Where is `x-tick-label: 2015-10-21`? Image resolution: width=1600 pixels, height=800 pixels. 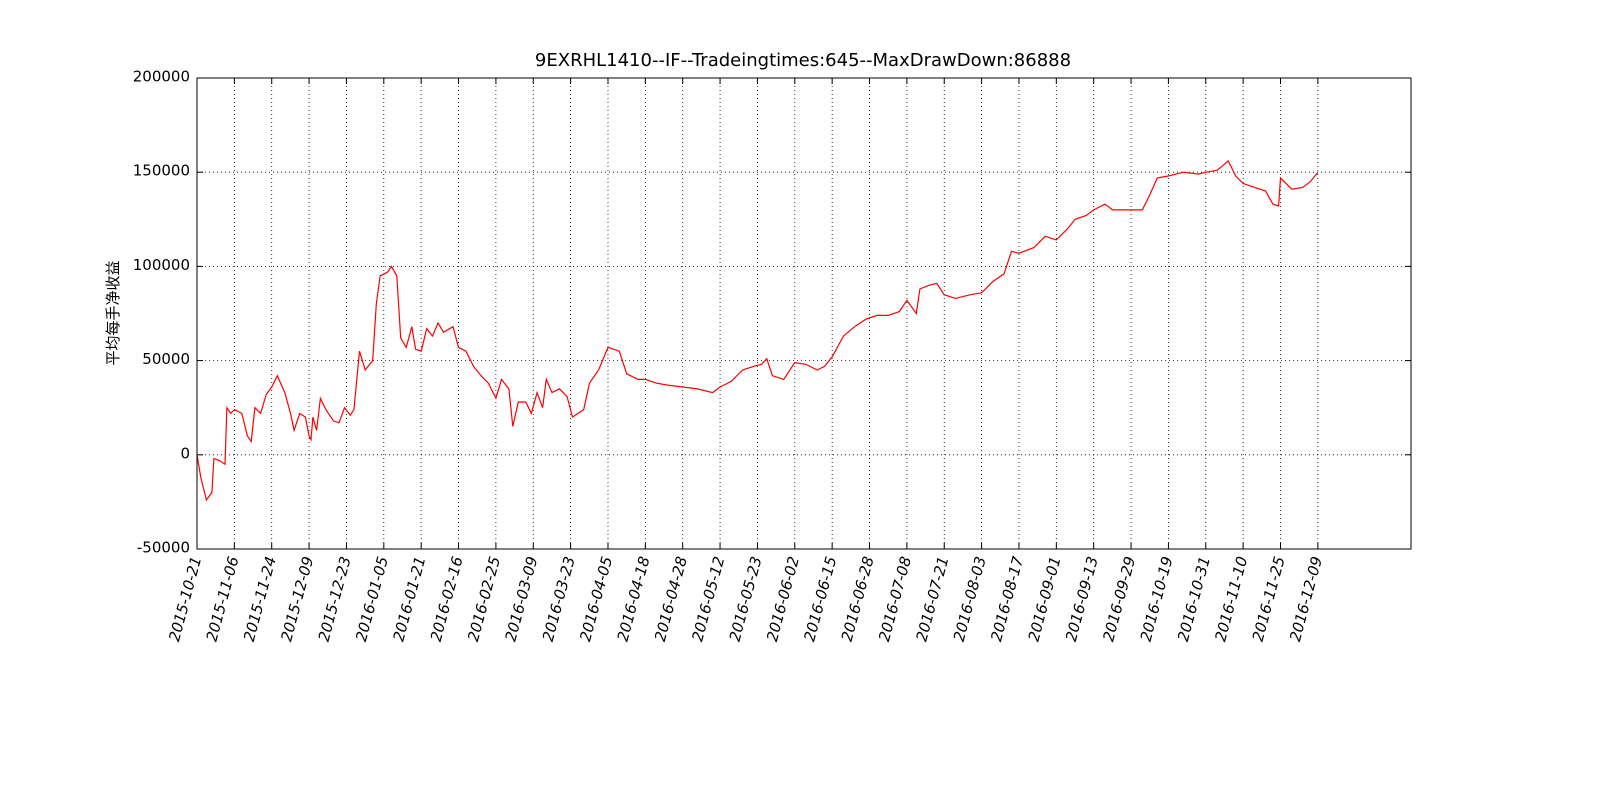
x-tick-label: 2015-10-21 is located at coordinates (185, 599).